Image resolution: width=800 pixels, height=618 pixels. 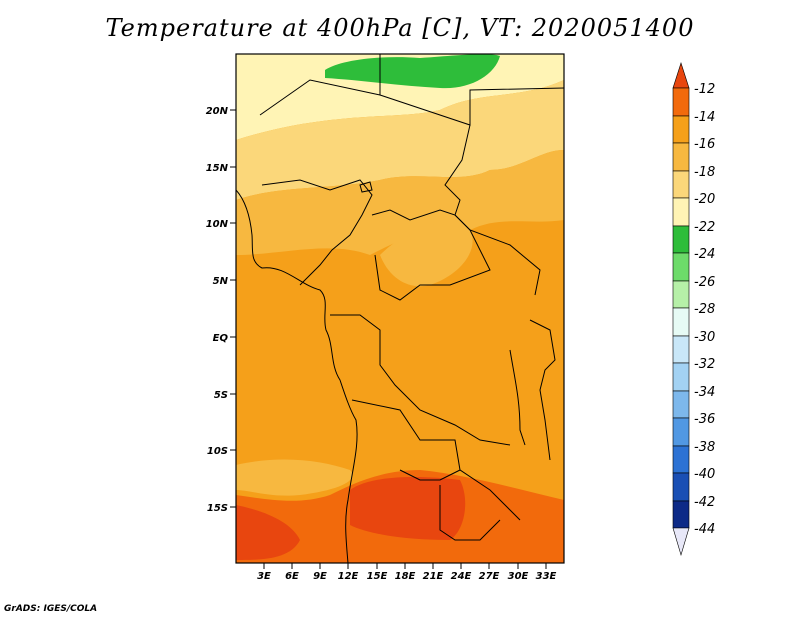 What do you see at coordinates (264, 576) in the screenshot?
I see `x-tick-label-3e: 3E` at bounding box center [264, 576].